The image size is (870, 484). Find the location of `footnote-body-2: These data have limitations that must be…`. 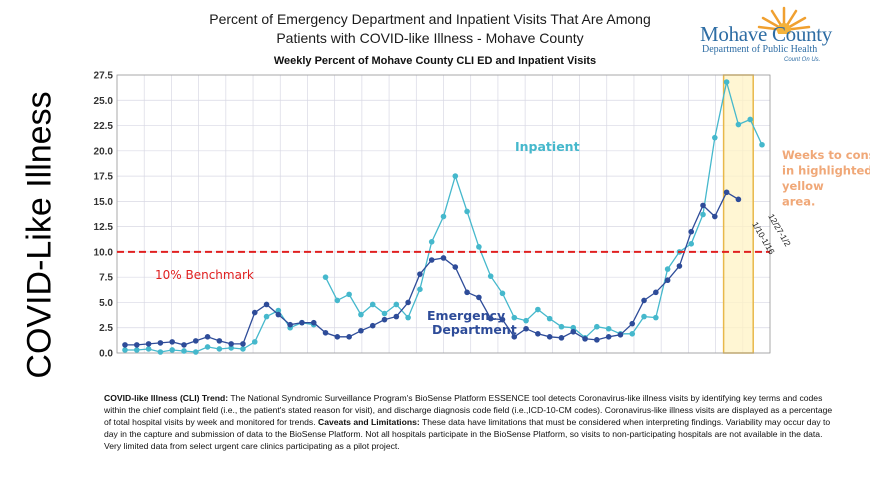

footnote-body-2: These data have limitations that must be… is located at coordinates (467, 434).